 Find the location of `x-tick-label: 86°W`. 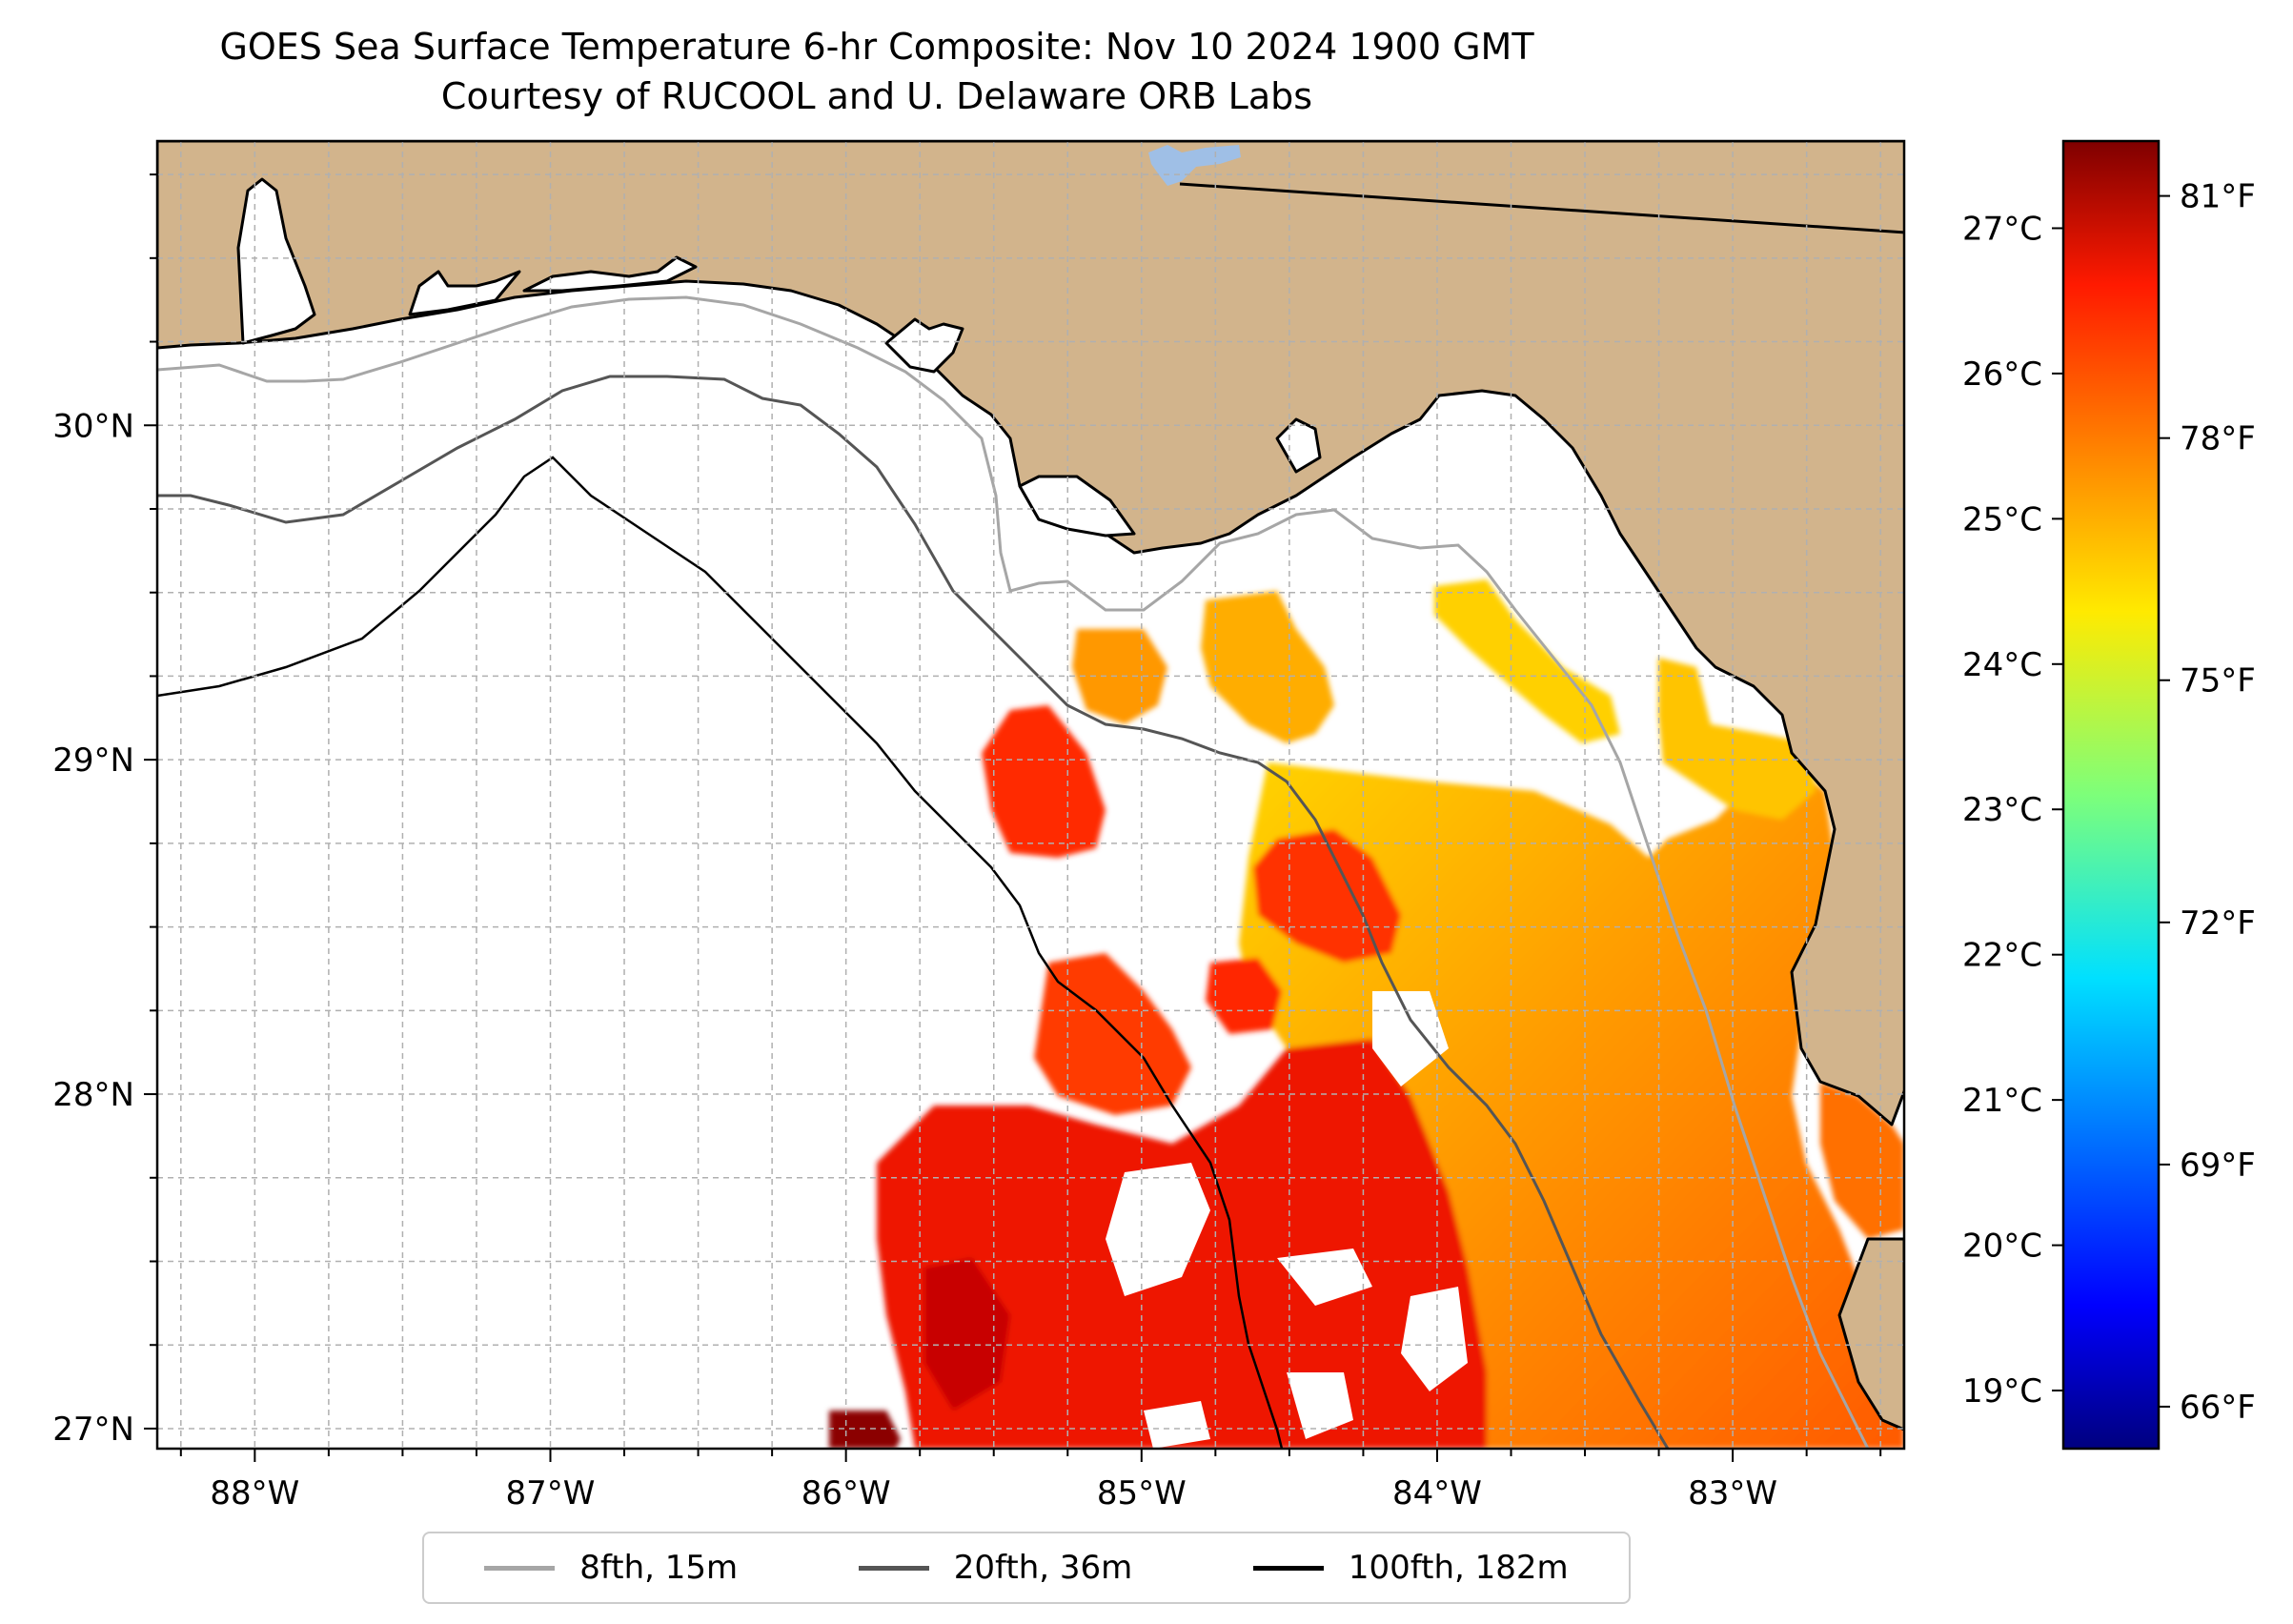

x-tick-label: 86°W is located at coordinates (847, 1493).